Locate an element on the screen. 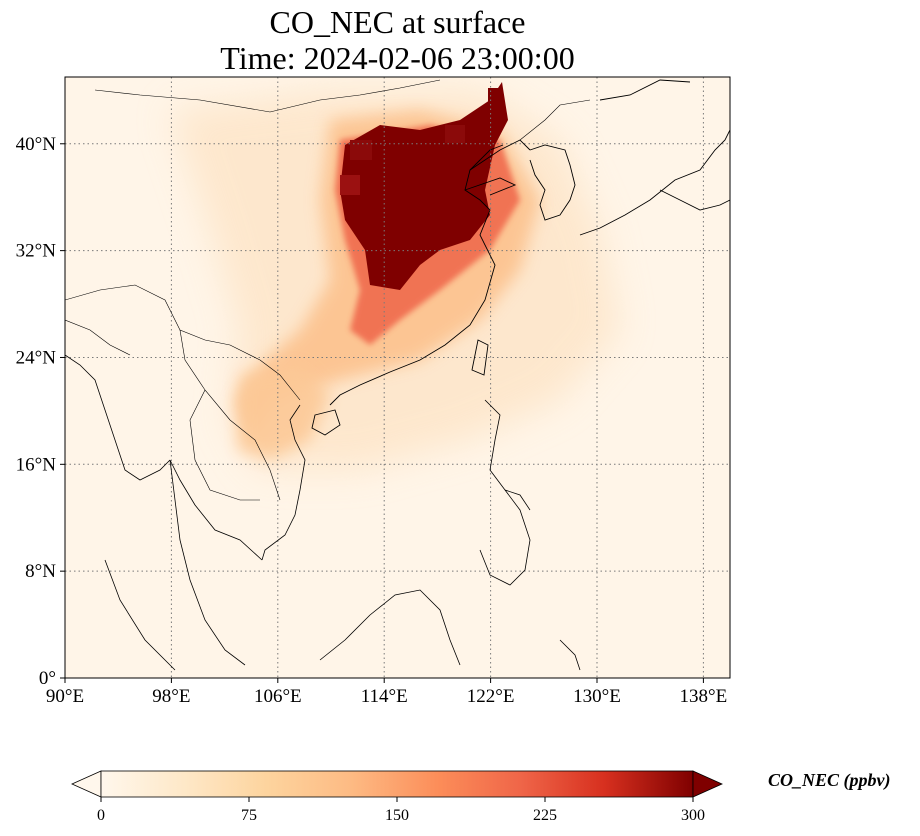 The image size is (920, 836). colorbar-title: CO_NEC (ppbv) is located at coordinates (829, 780).